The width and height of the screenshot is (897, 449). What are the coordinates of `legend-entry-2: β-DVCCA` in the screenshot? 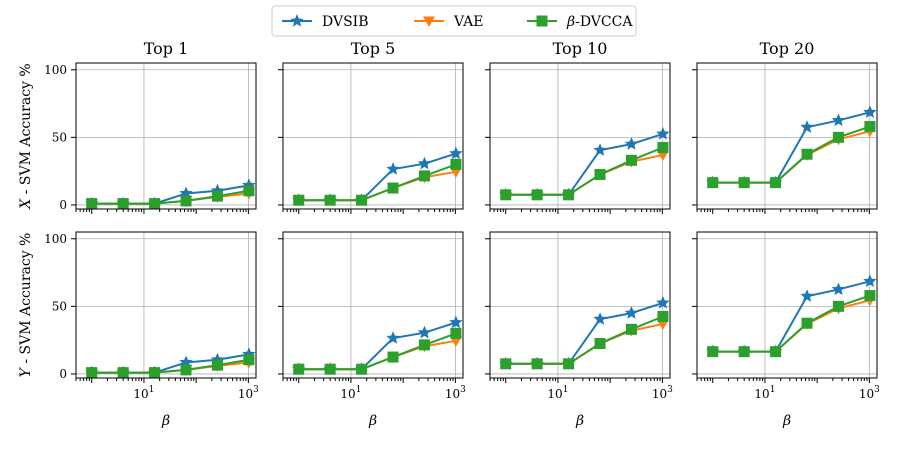 It's located at (580, 22).